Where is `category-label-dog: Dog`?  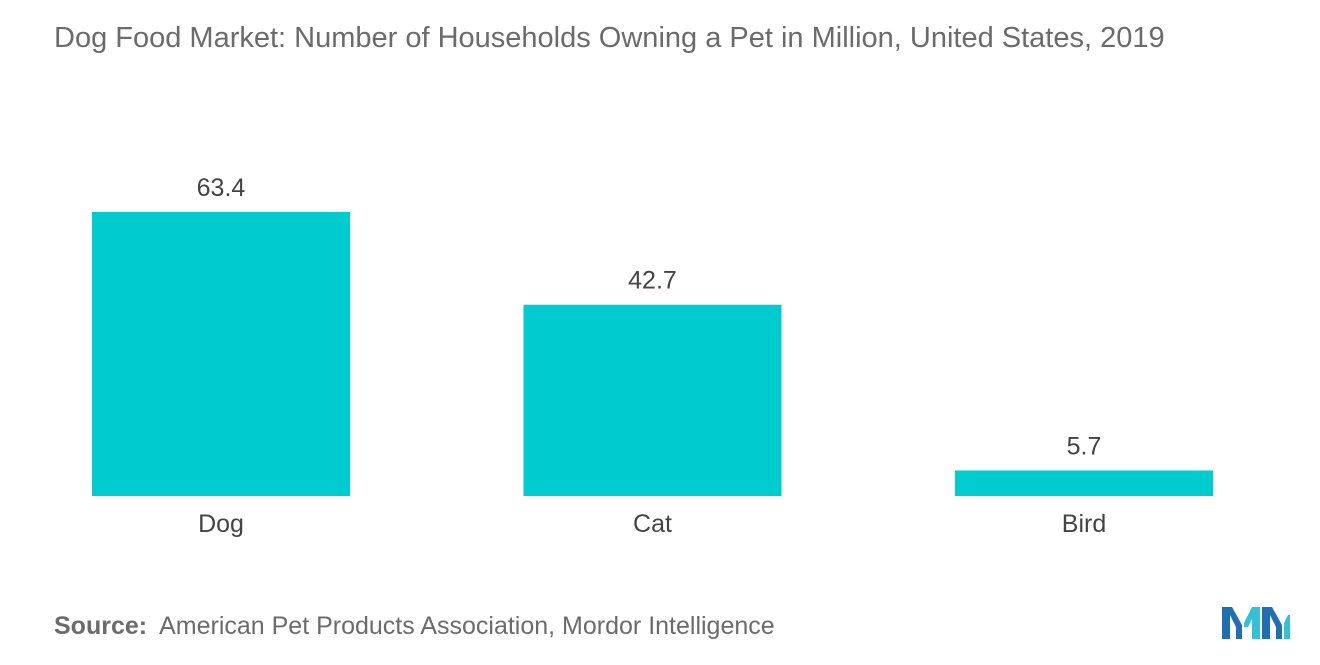
category-label-dog: Dog is located at coordinates (221, 524).